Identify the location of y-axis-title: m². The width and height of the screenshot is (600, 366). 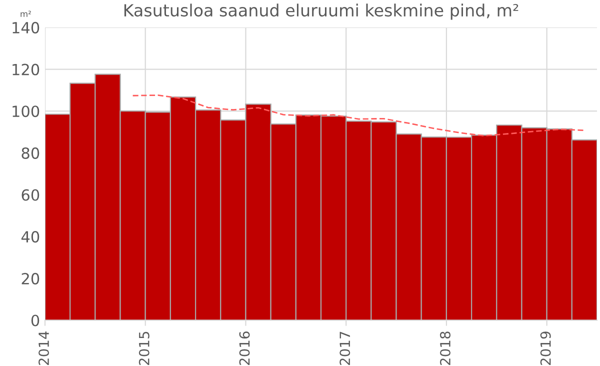
(25, 13).